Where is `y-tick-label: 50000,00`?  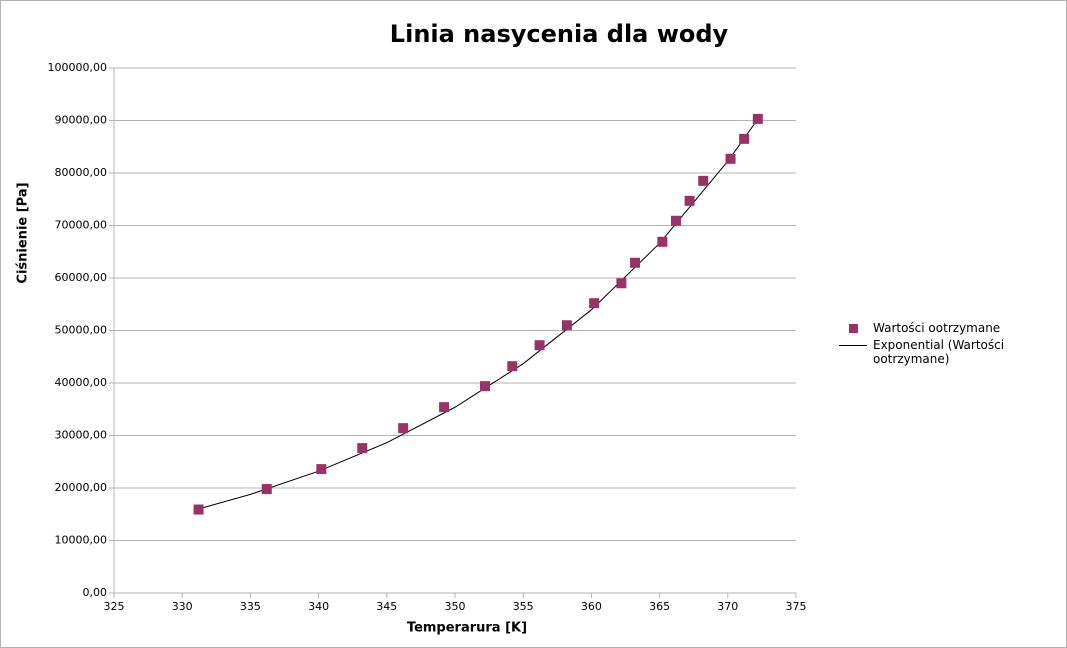 y-tick-label: 50000,00 is located at coordinates (81, 330).